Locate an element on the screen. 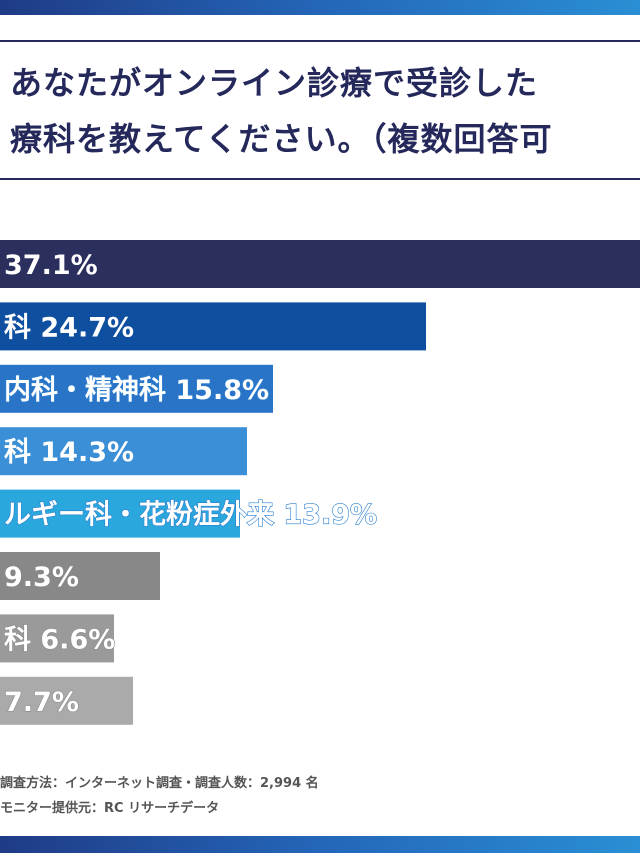 The width and height of the screenshot is (640, 853). bar-label-4: ルギー科・花粉症外来 13.9% is located at coordinates (190, 515).